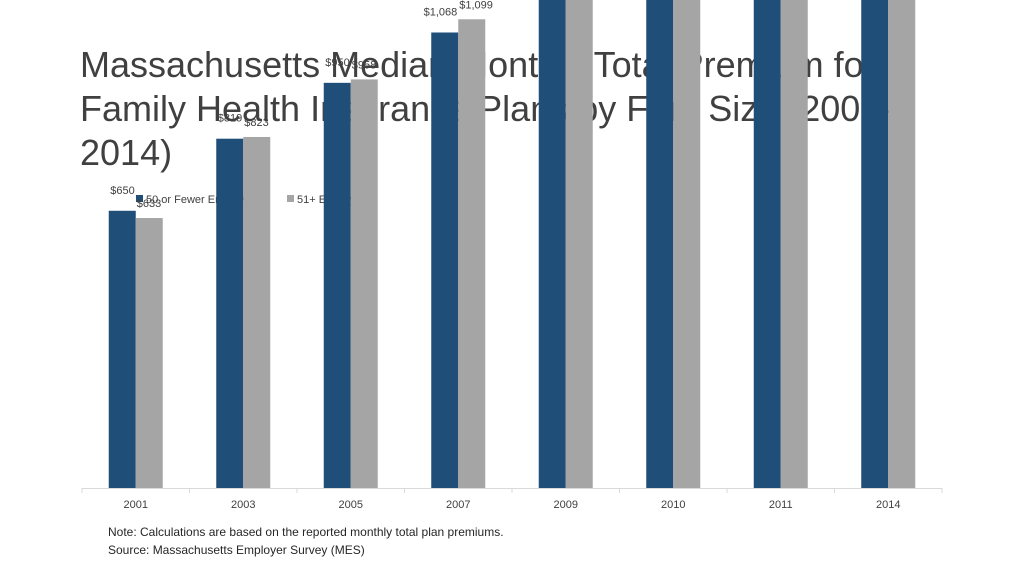 Image resolution: width=1024 pixels, height=576 pixels. I want to click on legend-swatch-small-firms, so click(139, 198).